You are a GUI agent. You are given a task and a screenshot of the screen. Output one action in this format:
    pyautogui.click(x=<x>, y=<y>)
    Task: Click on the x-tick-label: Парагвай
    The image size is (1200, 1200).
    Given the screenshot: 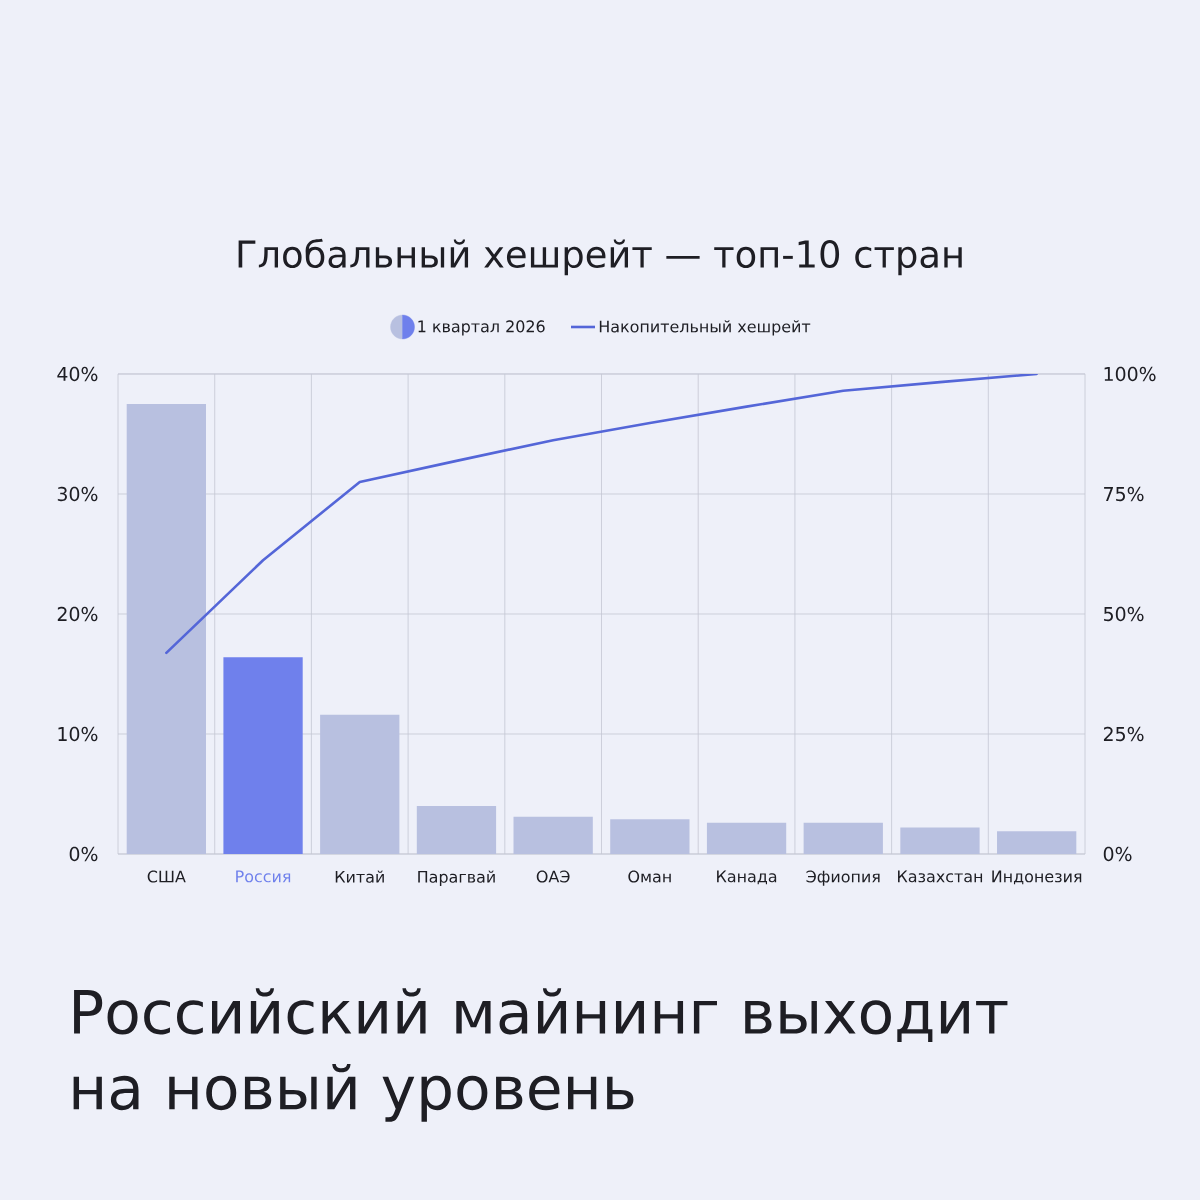 What is the action you would take?
    pyautogui.click(x=456, y=878)
    